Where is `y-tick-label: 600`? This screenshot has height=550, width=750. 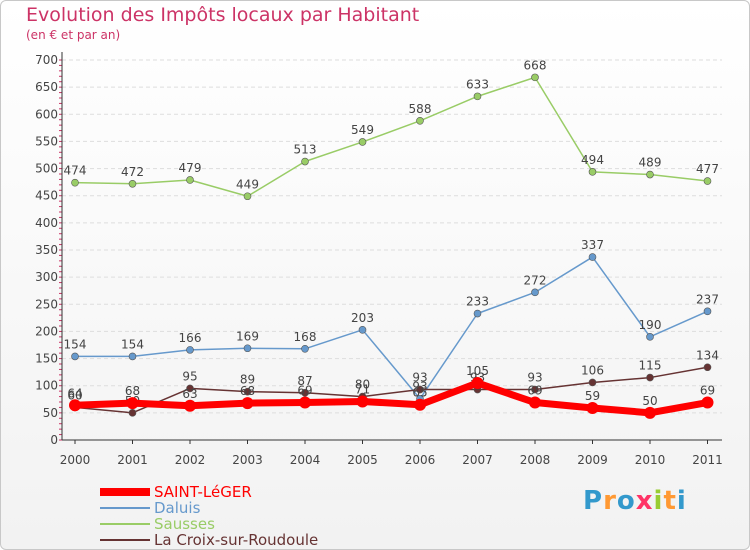
y-tick-label: 600 is located at coordinates (46, 114).